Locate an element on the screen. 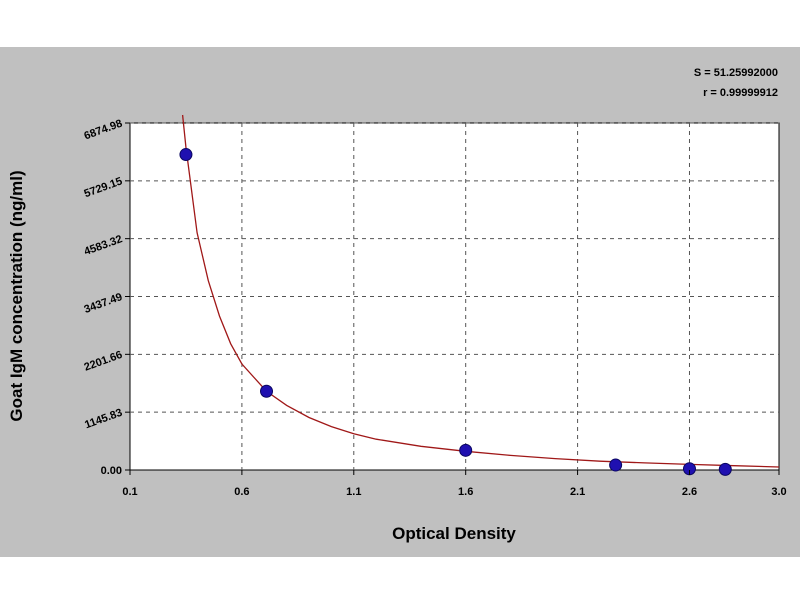 The image size is (800, 600). x-axis-ticks: 0.1 0.6 1.1 1.6 2.1 2.6 3.0 is located at coordinates (454, 484).